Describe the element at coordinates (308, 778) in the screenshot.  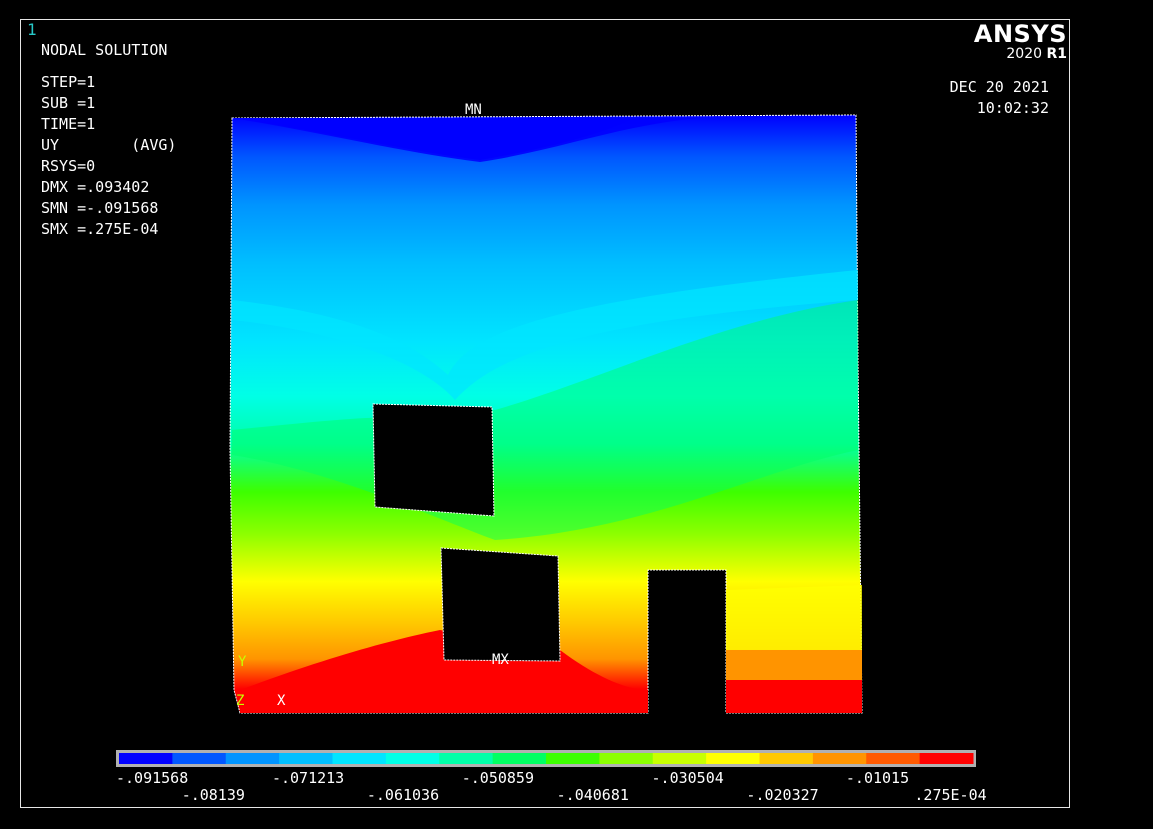
I see `legend-label-top: -.071213` at that location.